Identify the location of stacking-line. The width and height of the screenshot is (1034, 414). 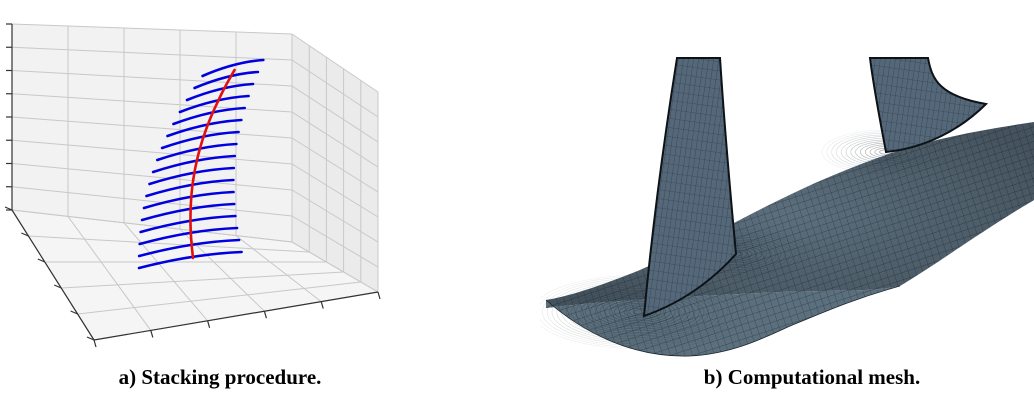
(212, 164).